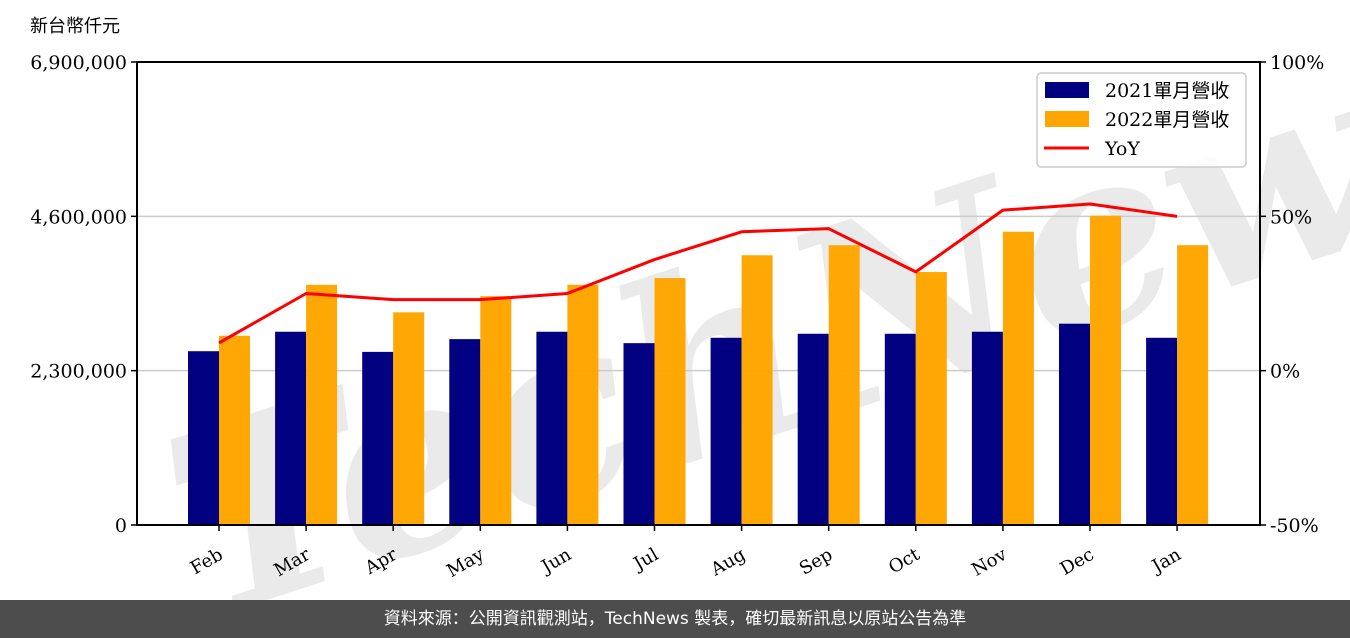 Image resolution: width=1350 pixels, height=638 pixels. I want to click on bar-nov-2021, so click(987, 428).